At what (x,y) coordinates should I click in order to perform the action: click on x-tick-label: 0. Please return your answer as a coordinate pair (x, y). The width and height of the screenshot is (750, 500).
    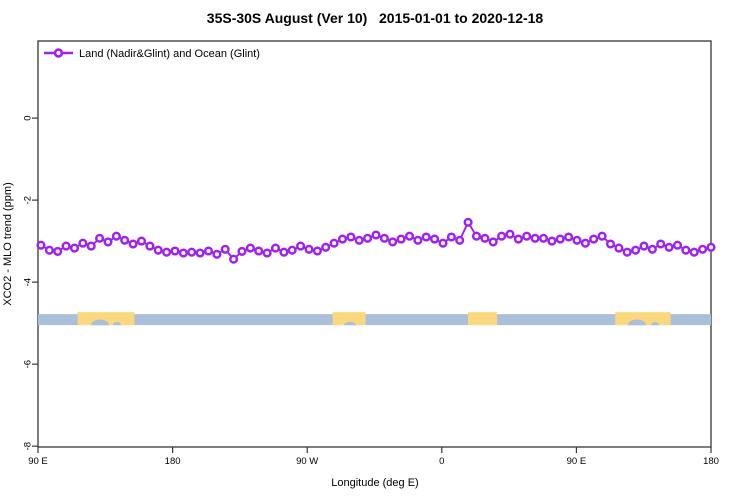
    Looking at the image, I should click on (441, 461).